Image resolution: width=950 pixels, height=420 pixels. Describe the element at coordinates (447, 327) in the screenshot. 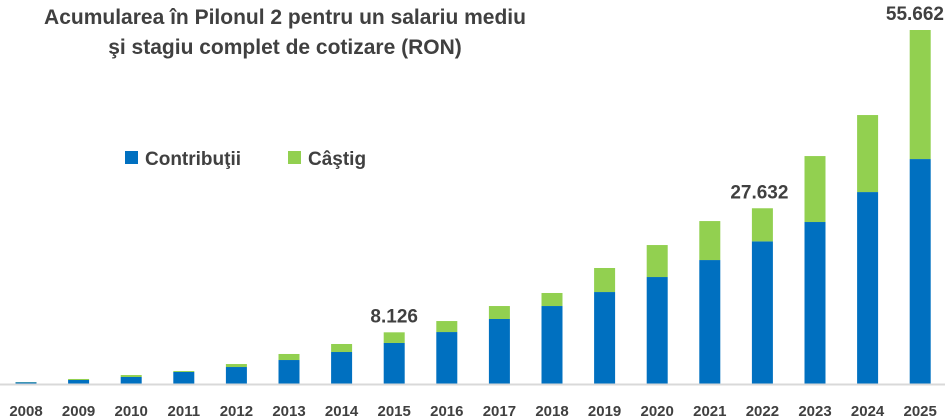

I see `bar-castig-2016` at that location.